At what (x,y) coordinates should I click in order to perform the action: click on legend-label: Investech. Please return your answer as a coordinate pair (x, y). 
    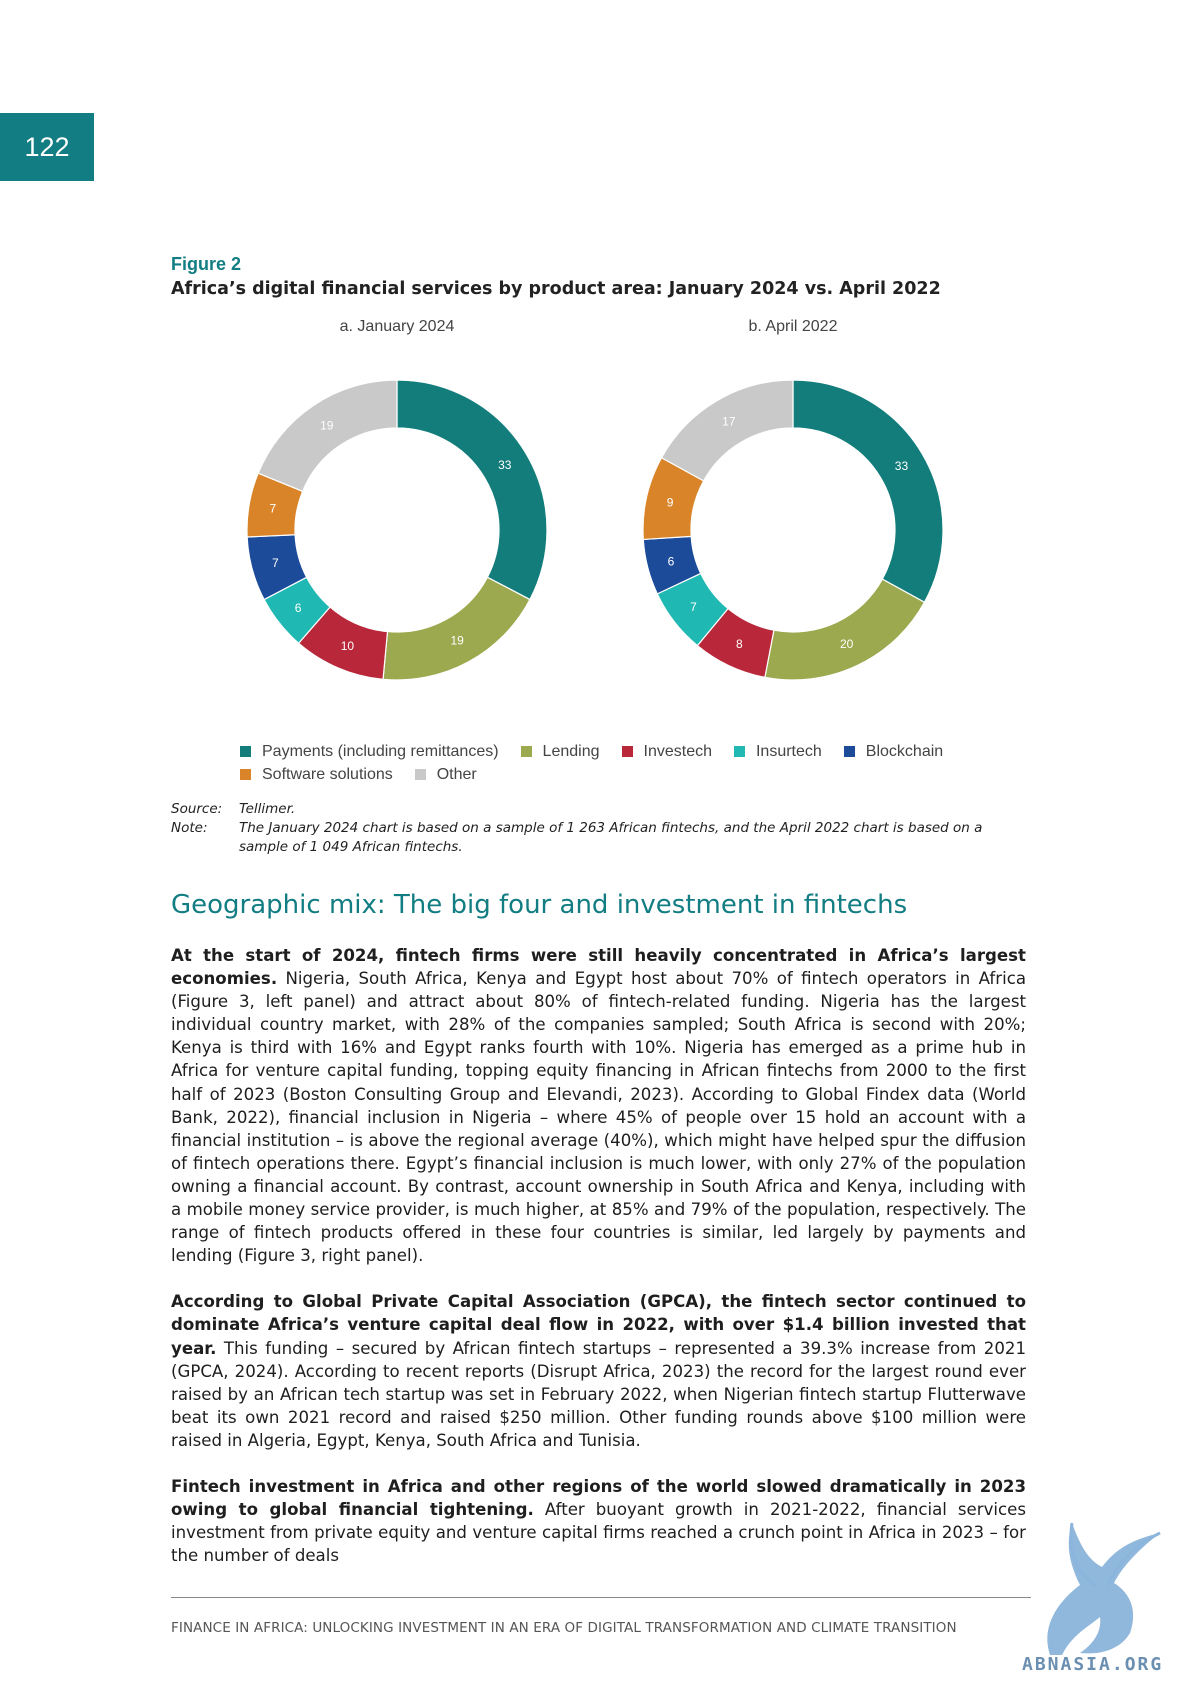
    Looking at the image, I should click on (677, 751).